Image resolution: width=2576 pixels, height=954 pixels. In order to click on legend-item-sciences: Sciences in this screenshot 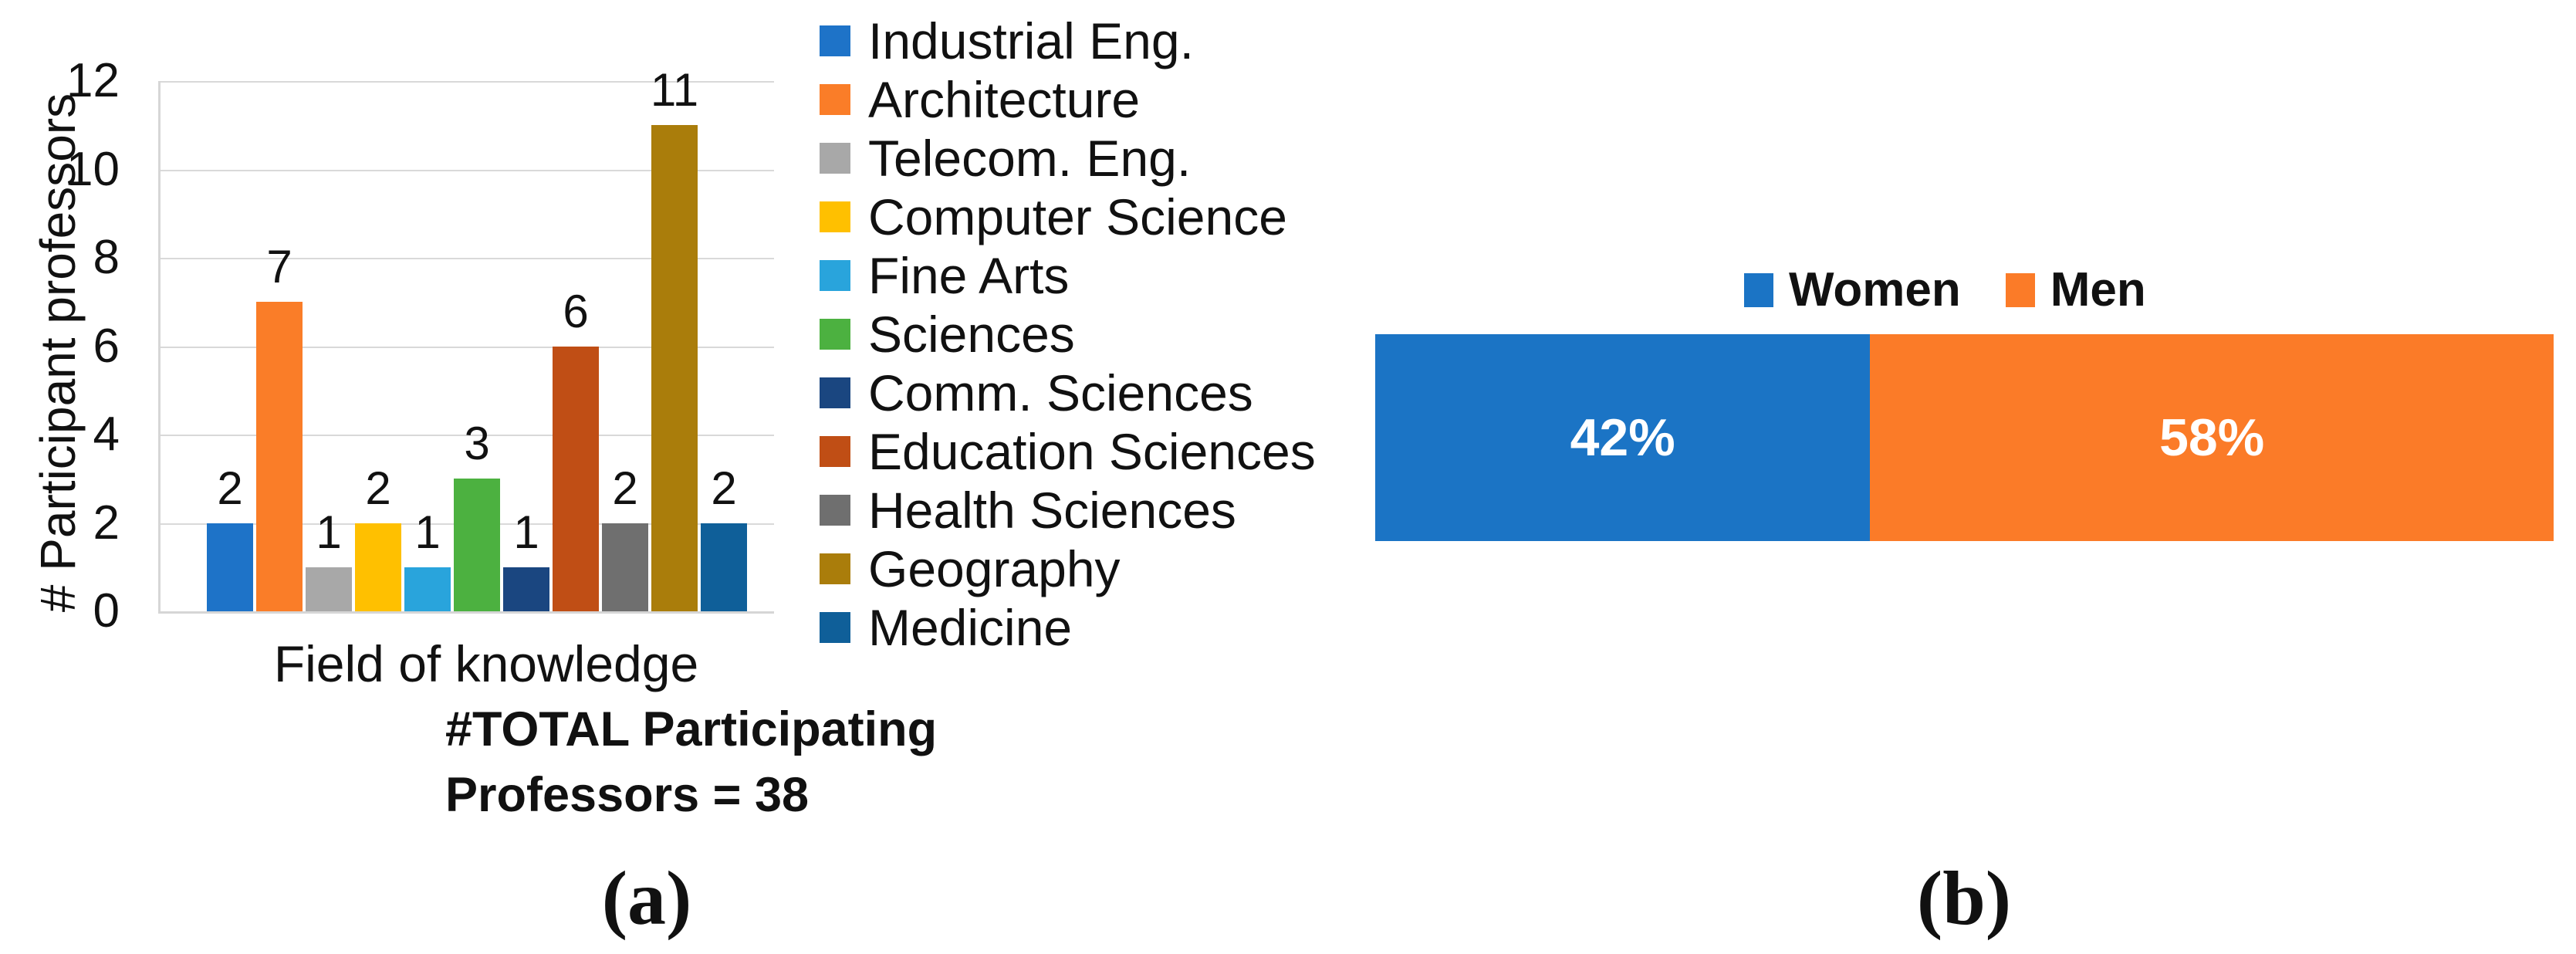, I will do `click(1068, 334)`.